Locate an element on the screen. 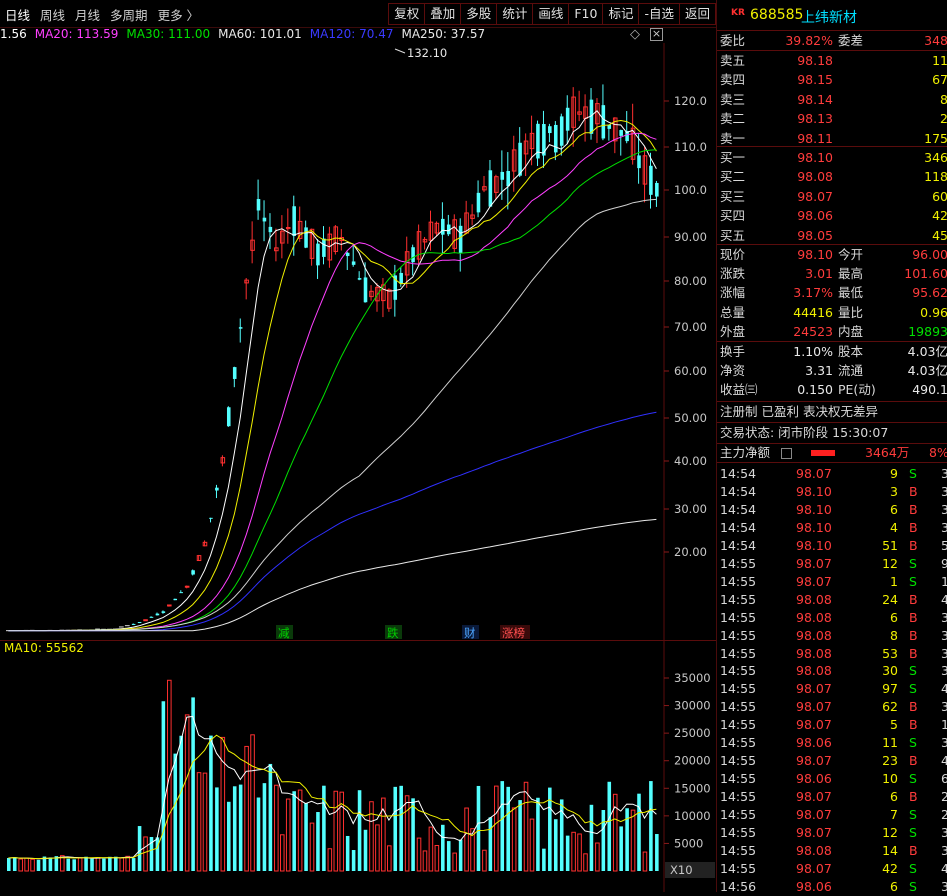  divider is located at coordinates (832, 401).